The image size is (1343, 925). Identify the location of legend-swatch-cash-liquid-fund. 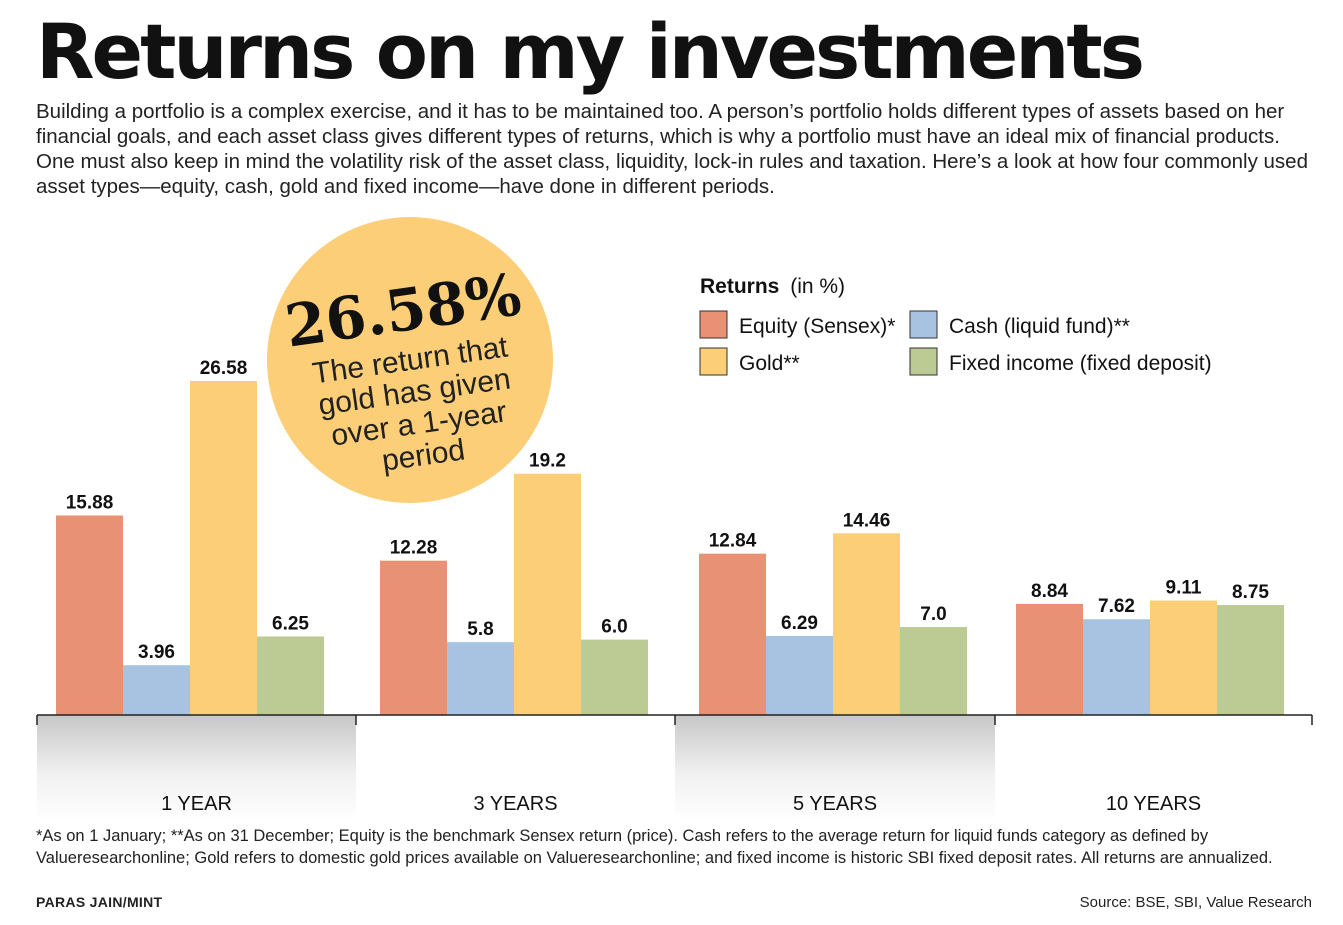
(923, 324).